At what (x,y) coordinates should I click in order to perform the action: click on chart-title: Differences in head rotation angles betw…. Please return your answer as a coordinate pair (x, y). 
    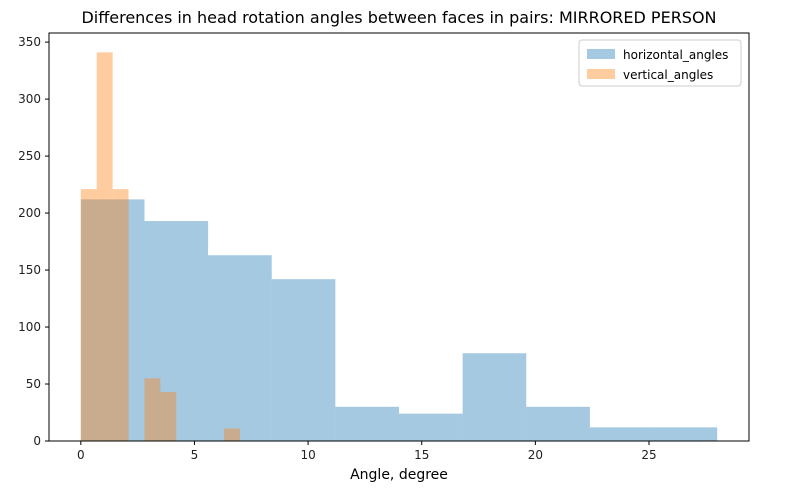
    Looking at the image, I should click on (399, 17).